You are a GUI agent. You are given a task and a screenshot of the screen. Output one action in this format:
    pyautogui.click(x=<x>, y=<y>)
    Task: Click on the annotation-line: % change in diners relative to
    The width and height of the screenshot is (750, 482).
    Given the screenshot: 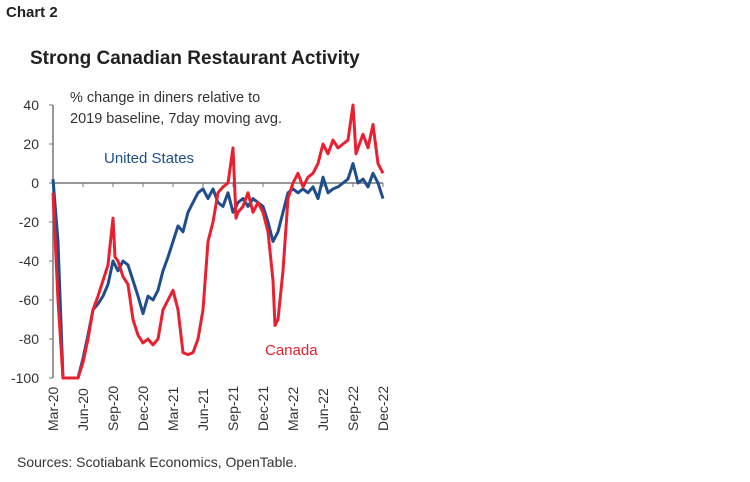 What is the action you would take?
    pyautogui.click(x=165, y=98)
    